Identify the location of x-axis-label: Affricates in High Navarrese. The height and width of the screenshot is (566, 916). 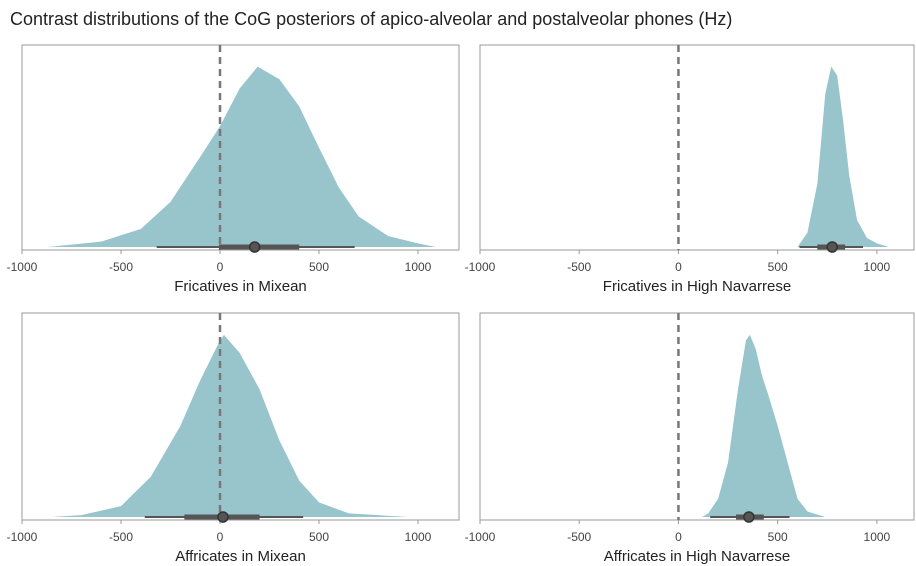
(697, 556).